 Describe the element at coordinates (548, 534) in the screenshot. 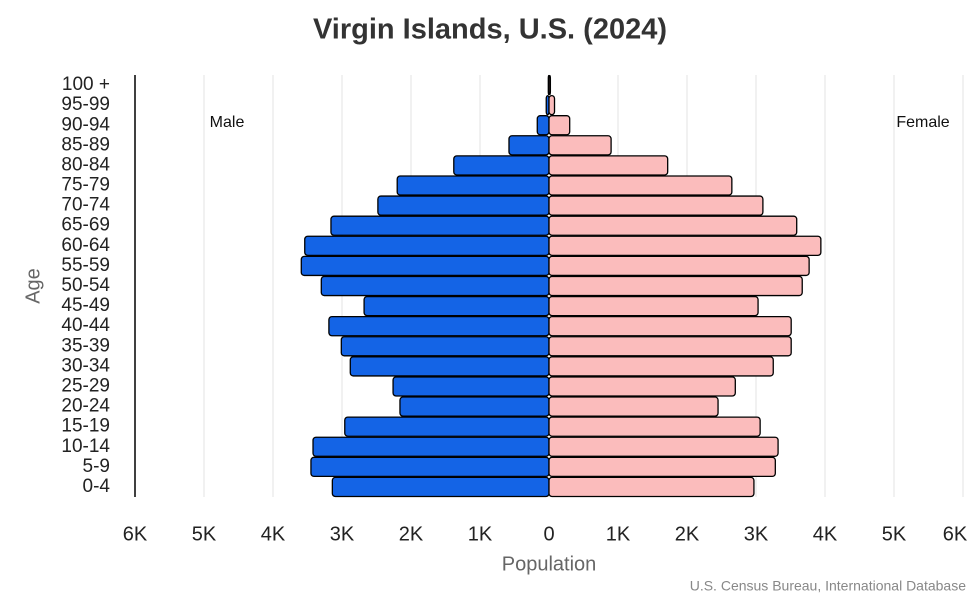

I see `x-tick-label: 0` at that location.